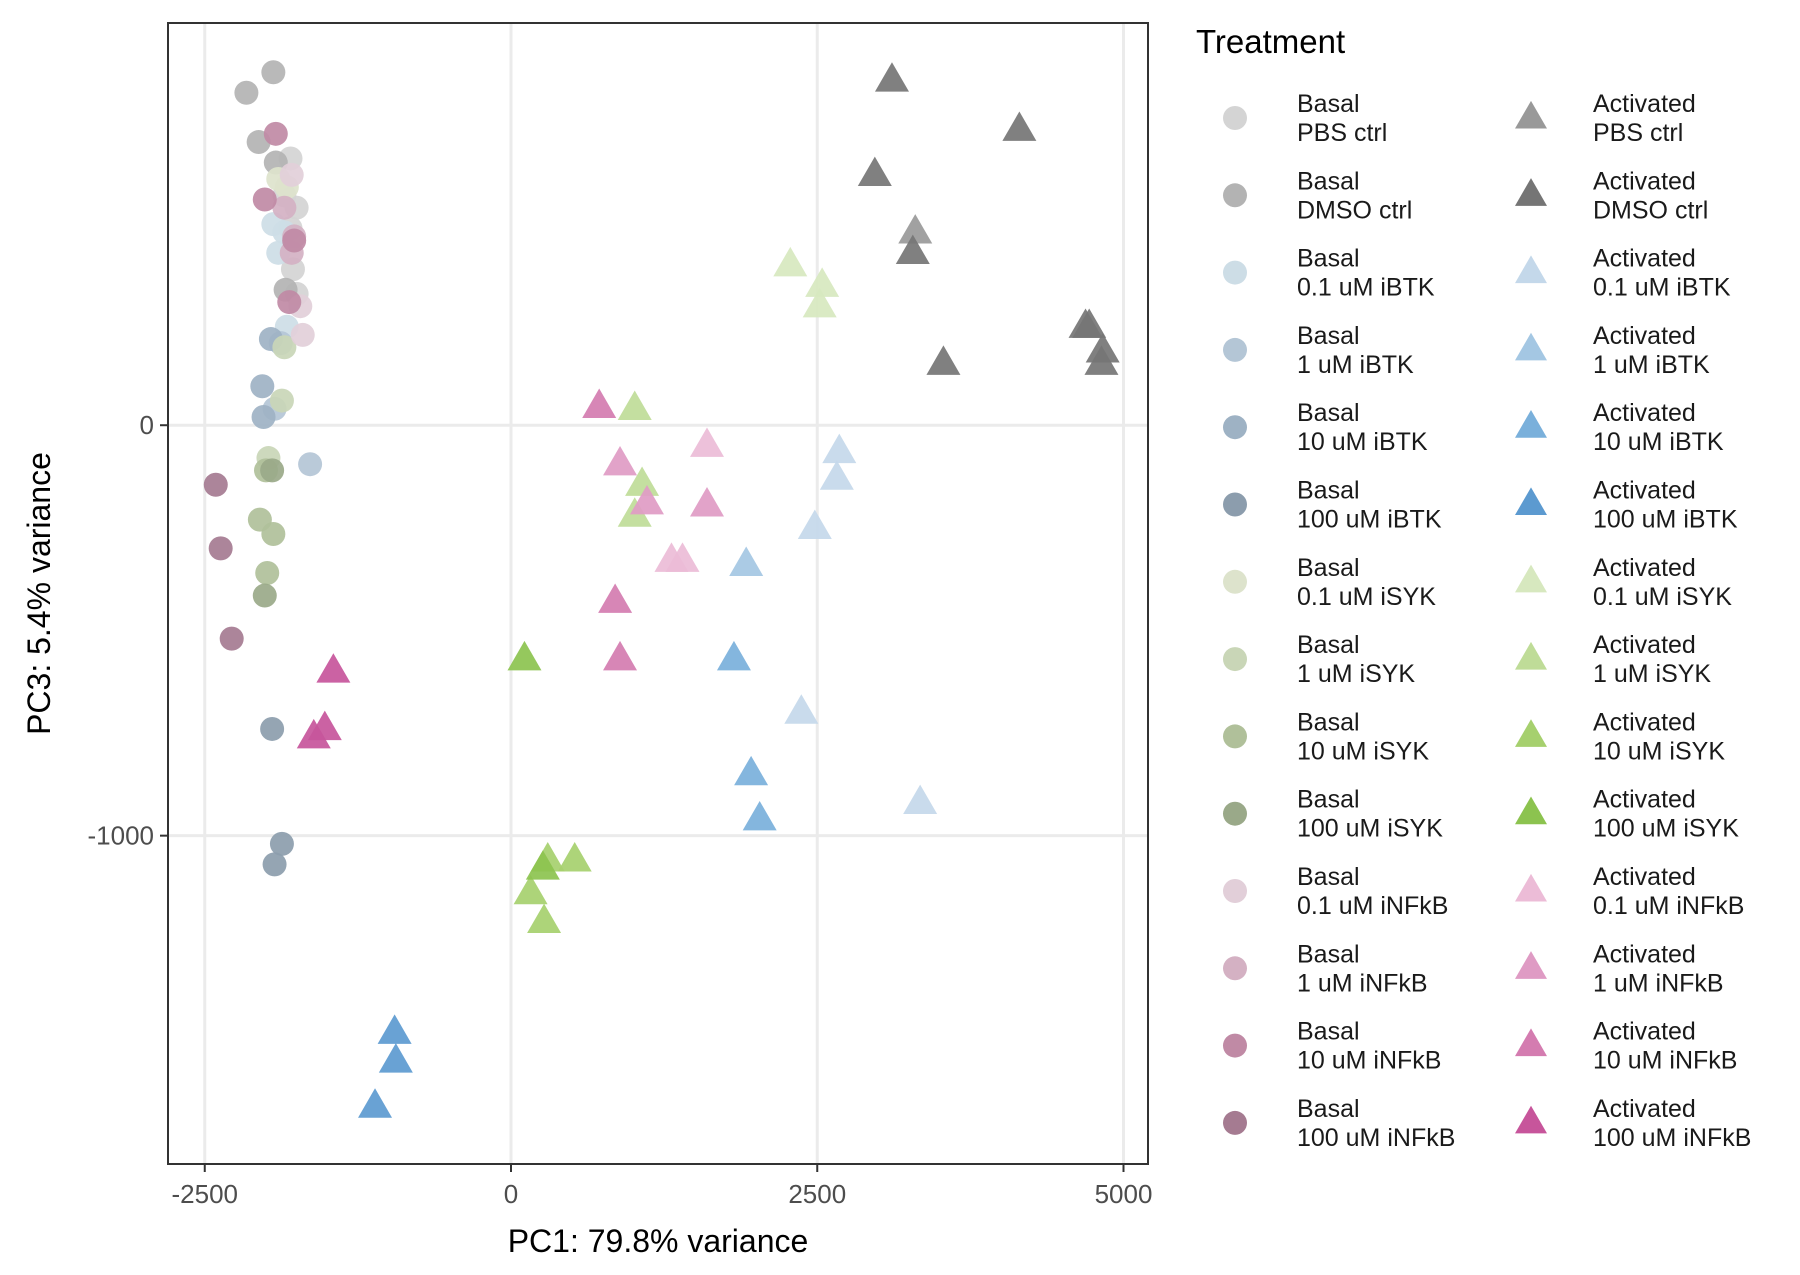 This screenshot has height=1275, width=1800. I want to click on legend-title: Treatment, so click(1270, 41).